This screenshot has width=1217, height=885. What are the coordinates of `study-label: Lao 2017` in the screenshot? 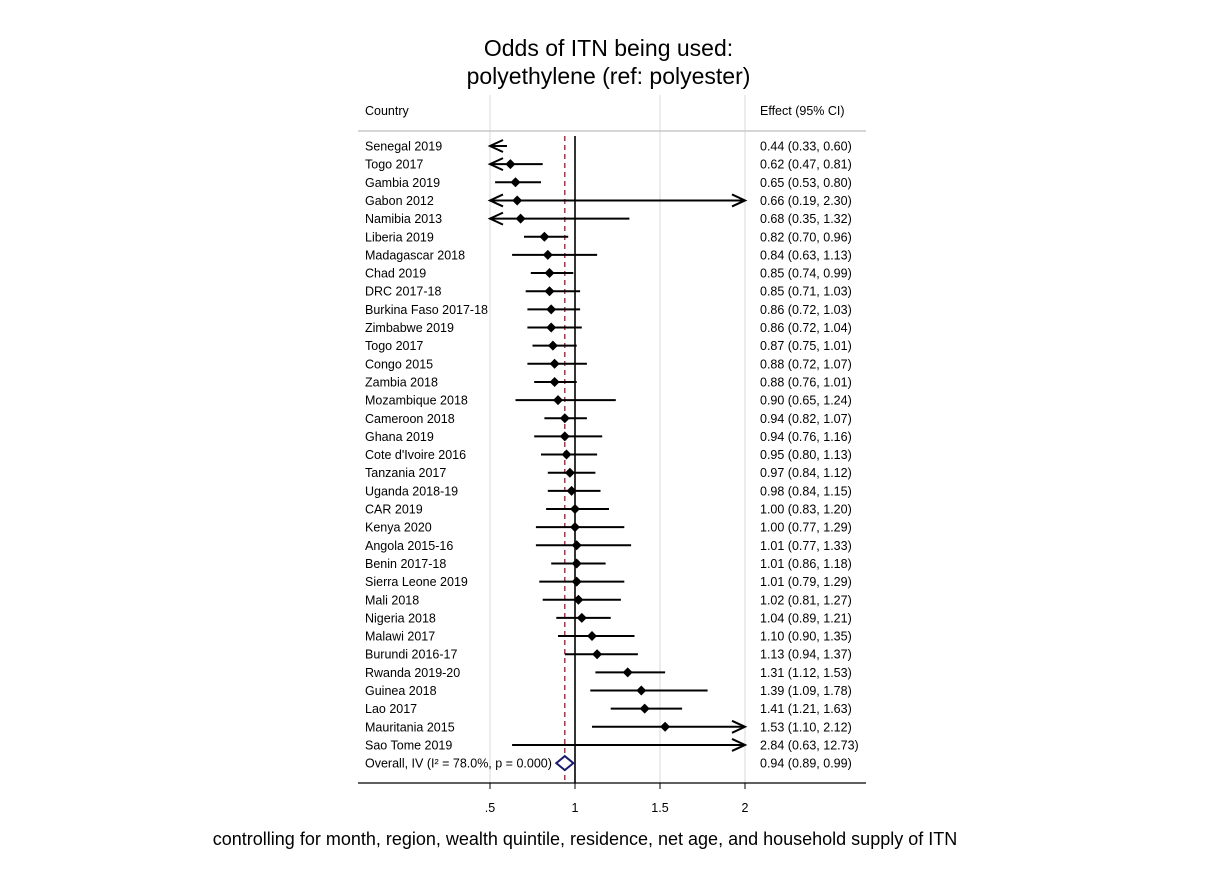 It's located at (391, 709).